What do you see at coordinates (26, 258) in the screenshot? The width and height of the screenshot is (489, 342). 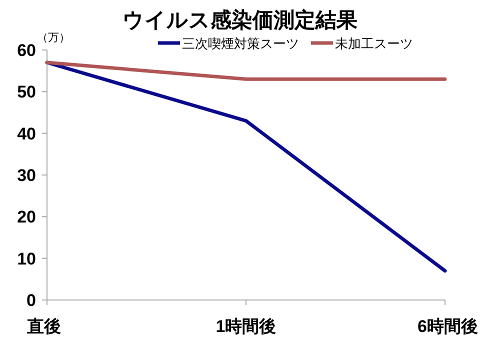 I see `y-tick-label: 10` at bounding box center [26, 258].